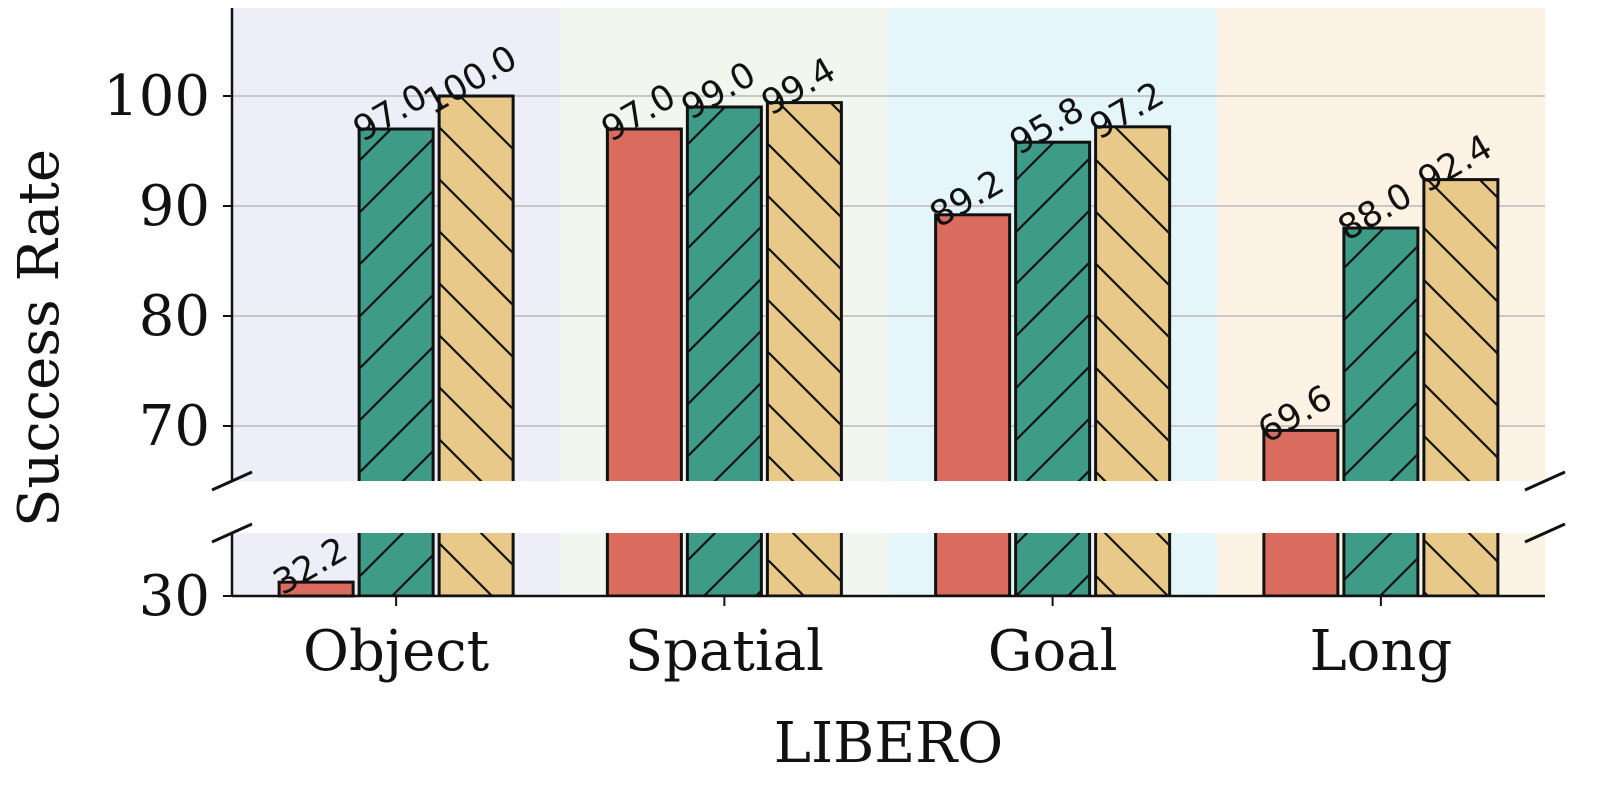 The width and height of the screenshot is (1601, 803). What do you see at coordinates (174, 316) in the screenshot?
I see `y-tick-label: 80` at bounding box center [174, 316].